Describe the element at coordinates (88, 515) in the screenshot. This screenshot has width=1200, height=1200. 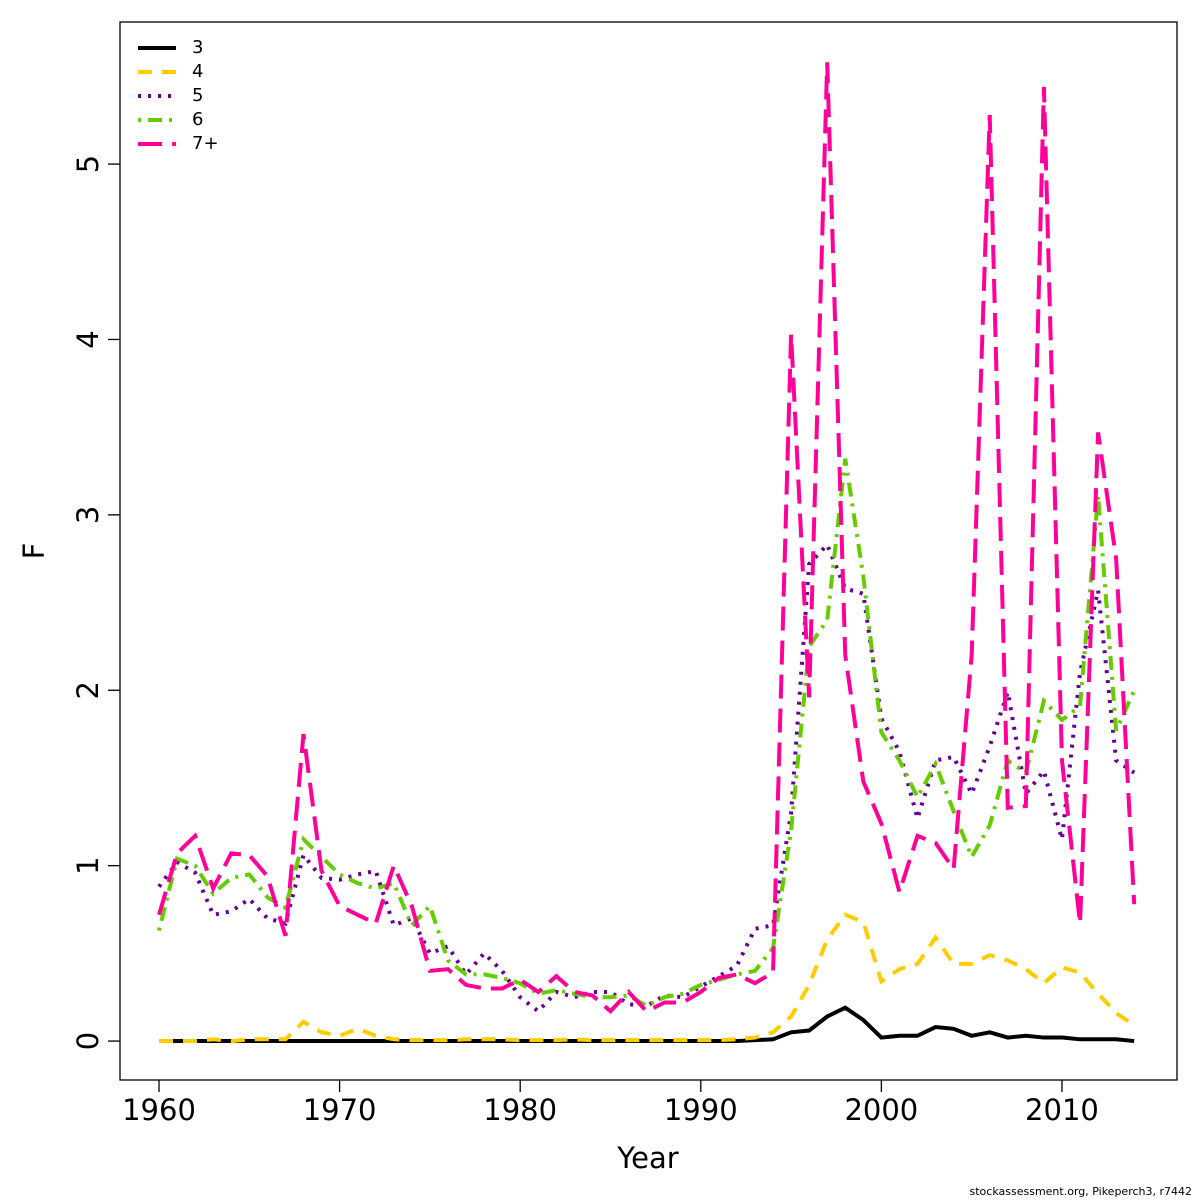
I see `y-tick-label: 3` at that location.